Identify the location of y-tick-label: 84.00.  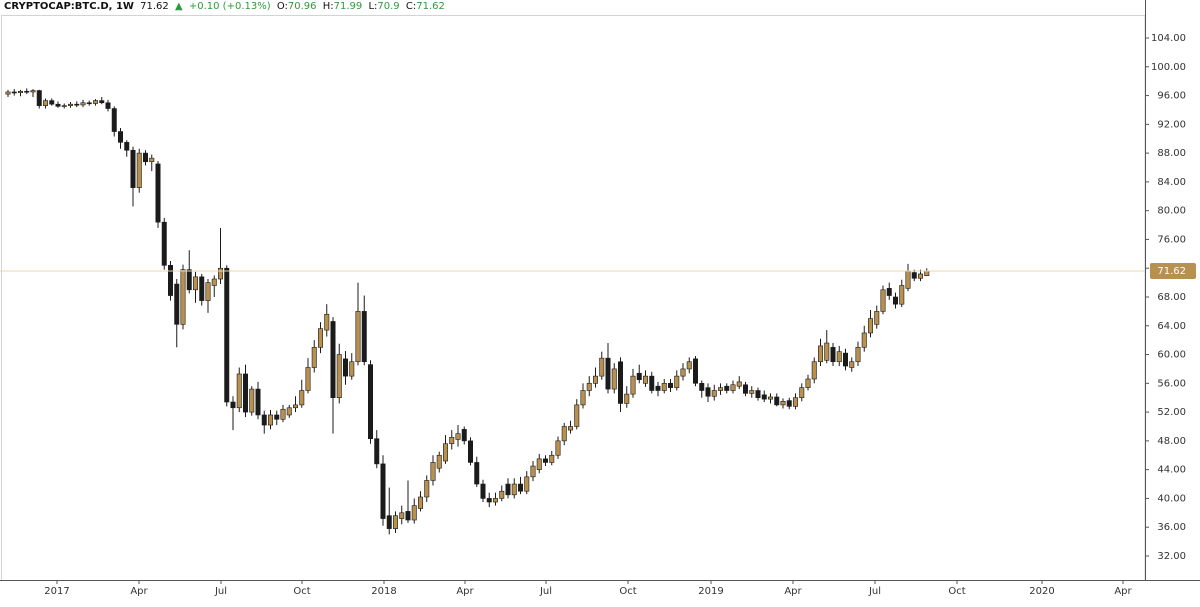
(1171, 182).